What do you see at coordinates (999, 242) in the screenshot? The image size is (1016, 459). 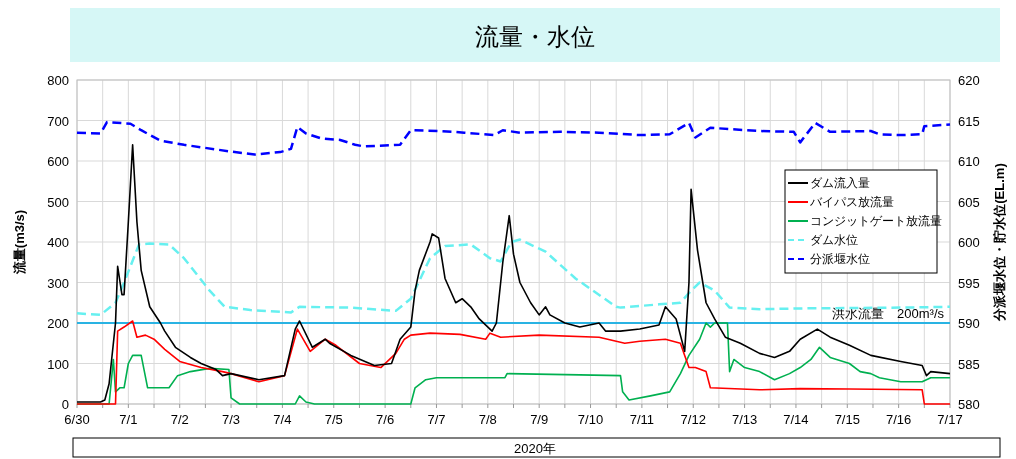 I see `y2-axis-title: 分派堰水位・貯水位(EL.m)` at bounding box center [999, 242].